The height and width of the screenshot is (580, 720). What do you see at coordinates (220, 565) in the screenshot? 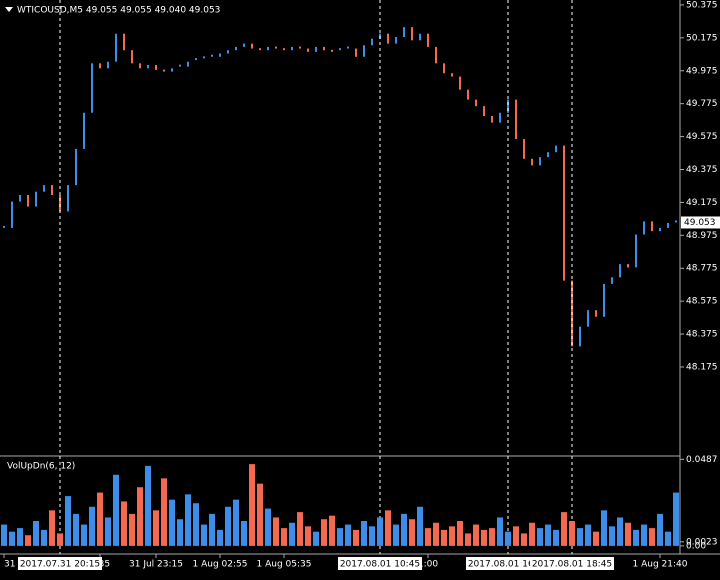
I see `x-tick-label: 1 Aug 02:55` at bounding box center [220, 565].